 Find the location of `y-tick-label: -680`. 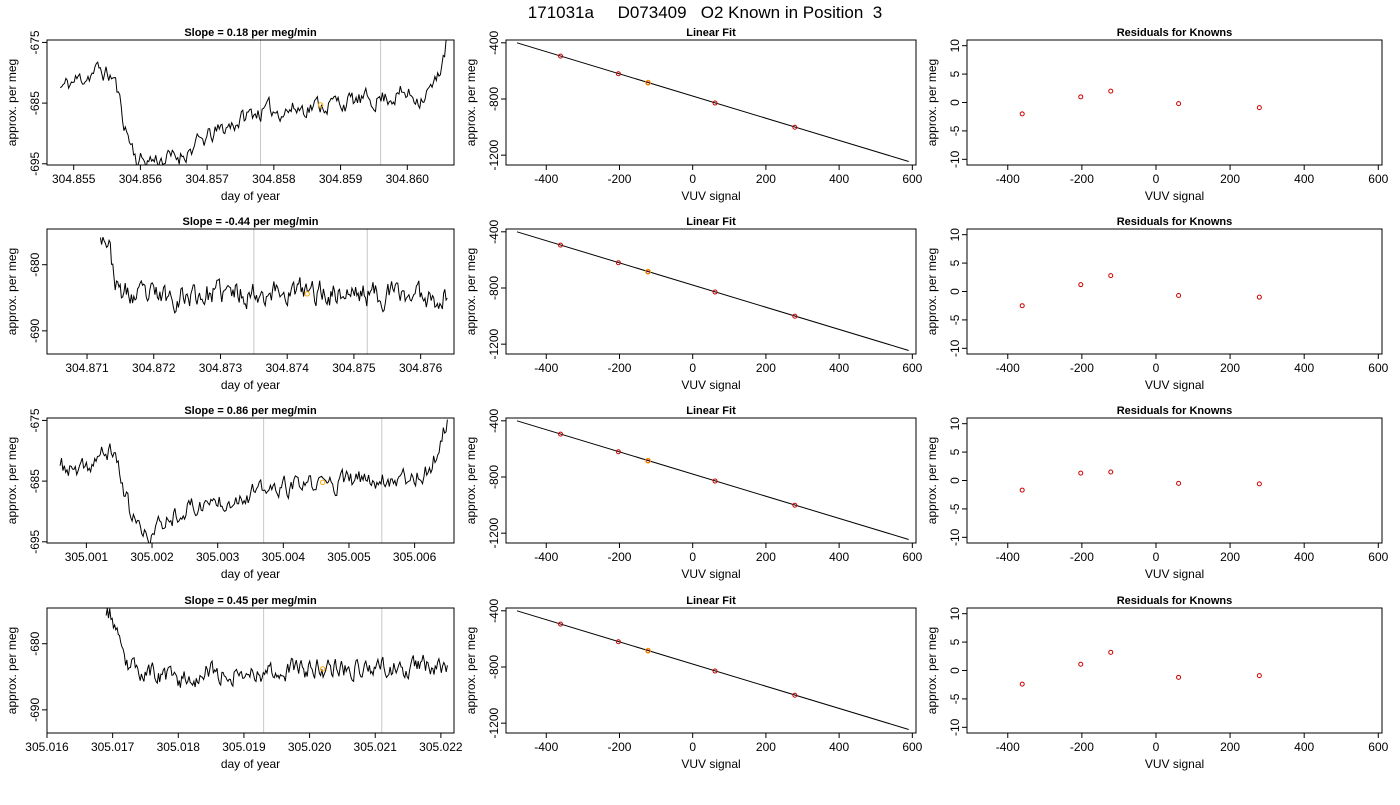

y-tick-label: -680 is located at coordinates (35, 643).